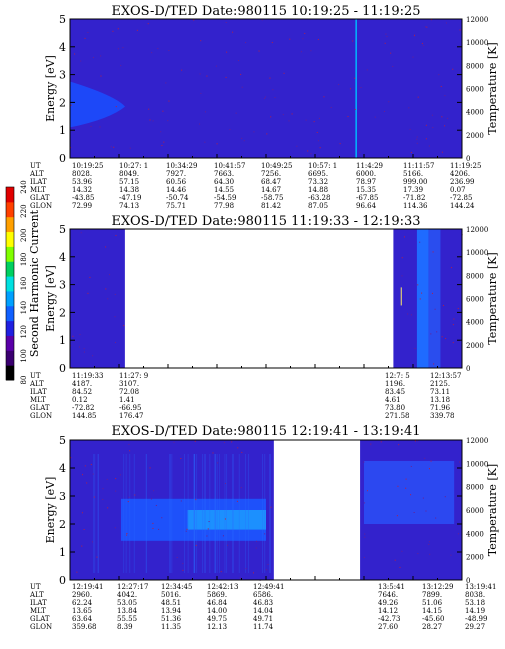  What do you see at coordinates (271, 182) in the screenshot?
I see `ephemeris-value: 68.47` at bounding box center [271, 182].